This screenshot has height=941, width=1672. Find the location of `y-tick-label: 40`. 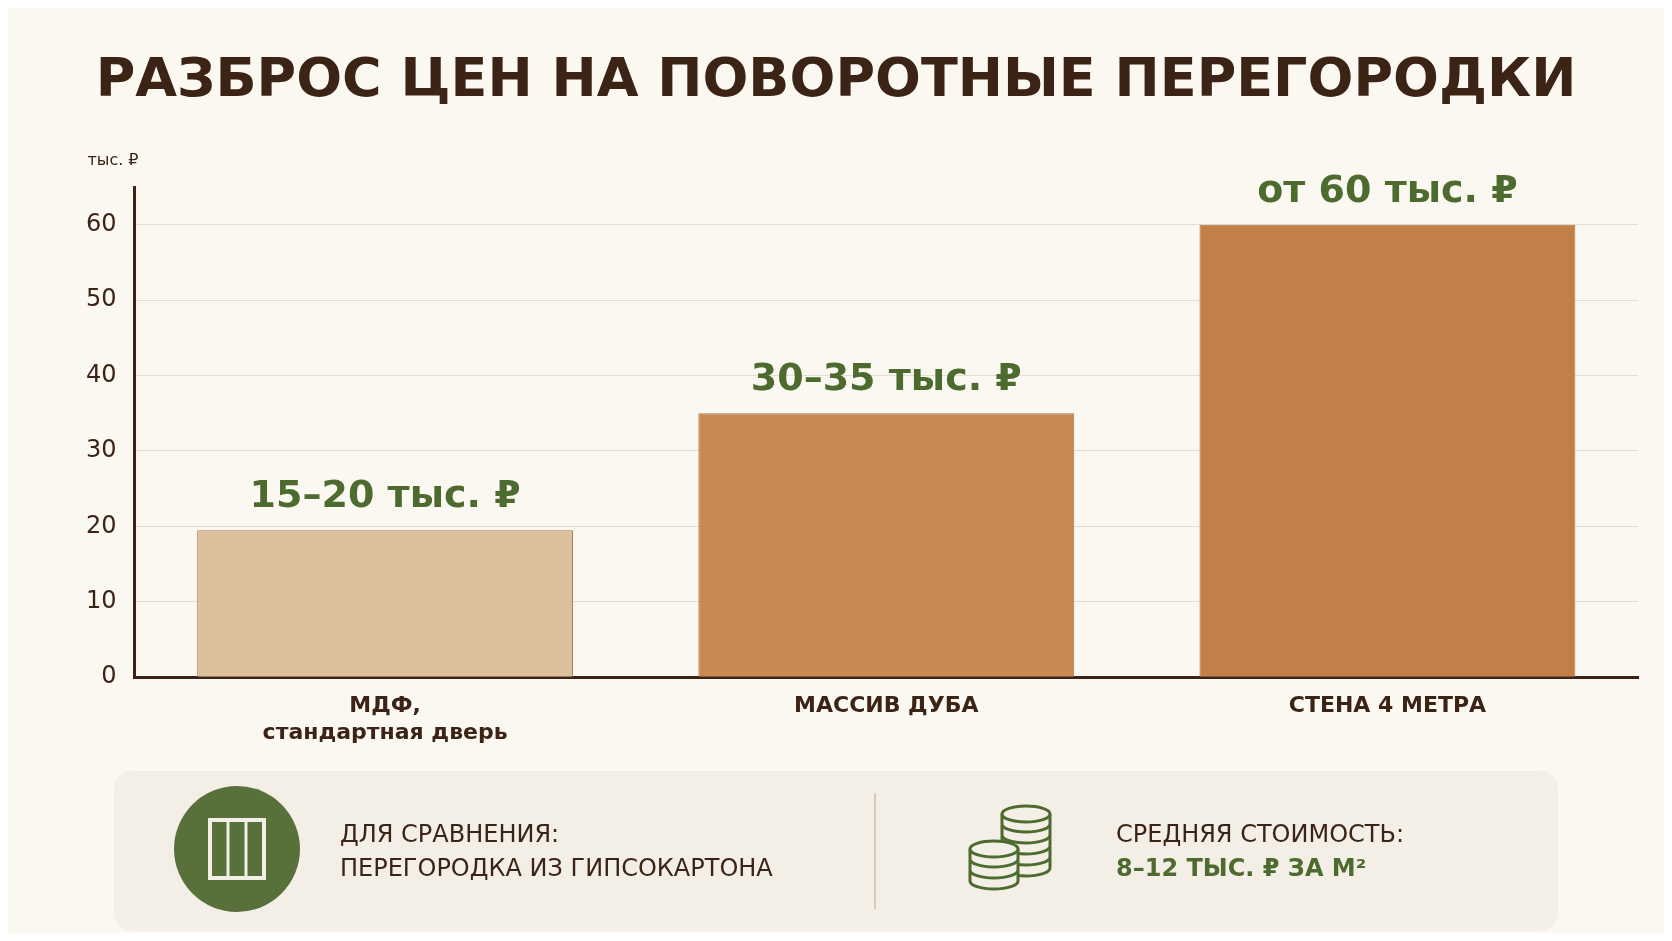

y-tick-label: 40 is located at coordinates (101, 373).